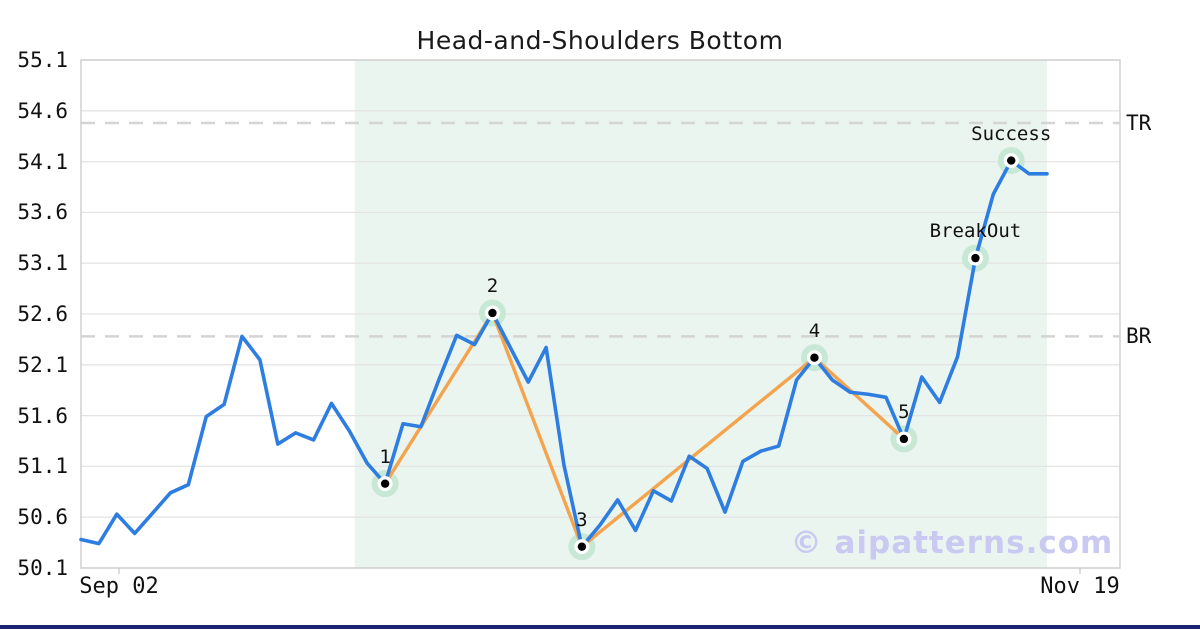 The image size is (1200, 630). I want to click on marker-label-2: 2, so click(492, 285).